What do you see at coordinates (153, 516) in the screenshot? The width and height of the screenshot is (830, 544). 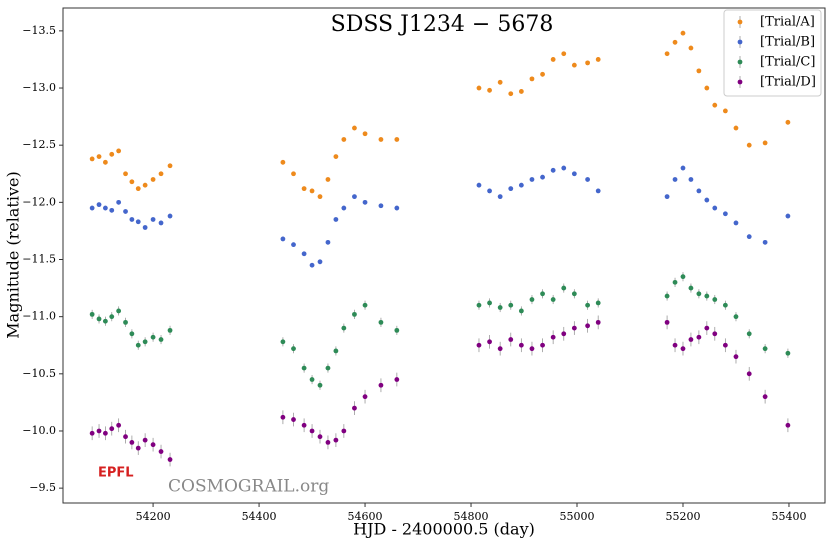 I see `x-tick-label: 54200` at bounding box center [153, 516].